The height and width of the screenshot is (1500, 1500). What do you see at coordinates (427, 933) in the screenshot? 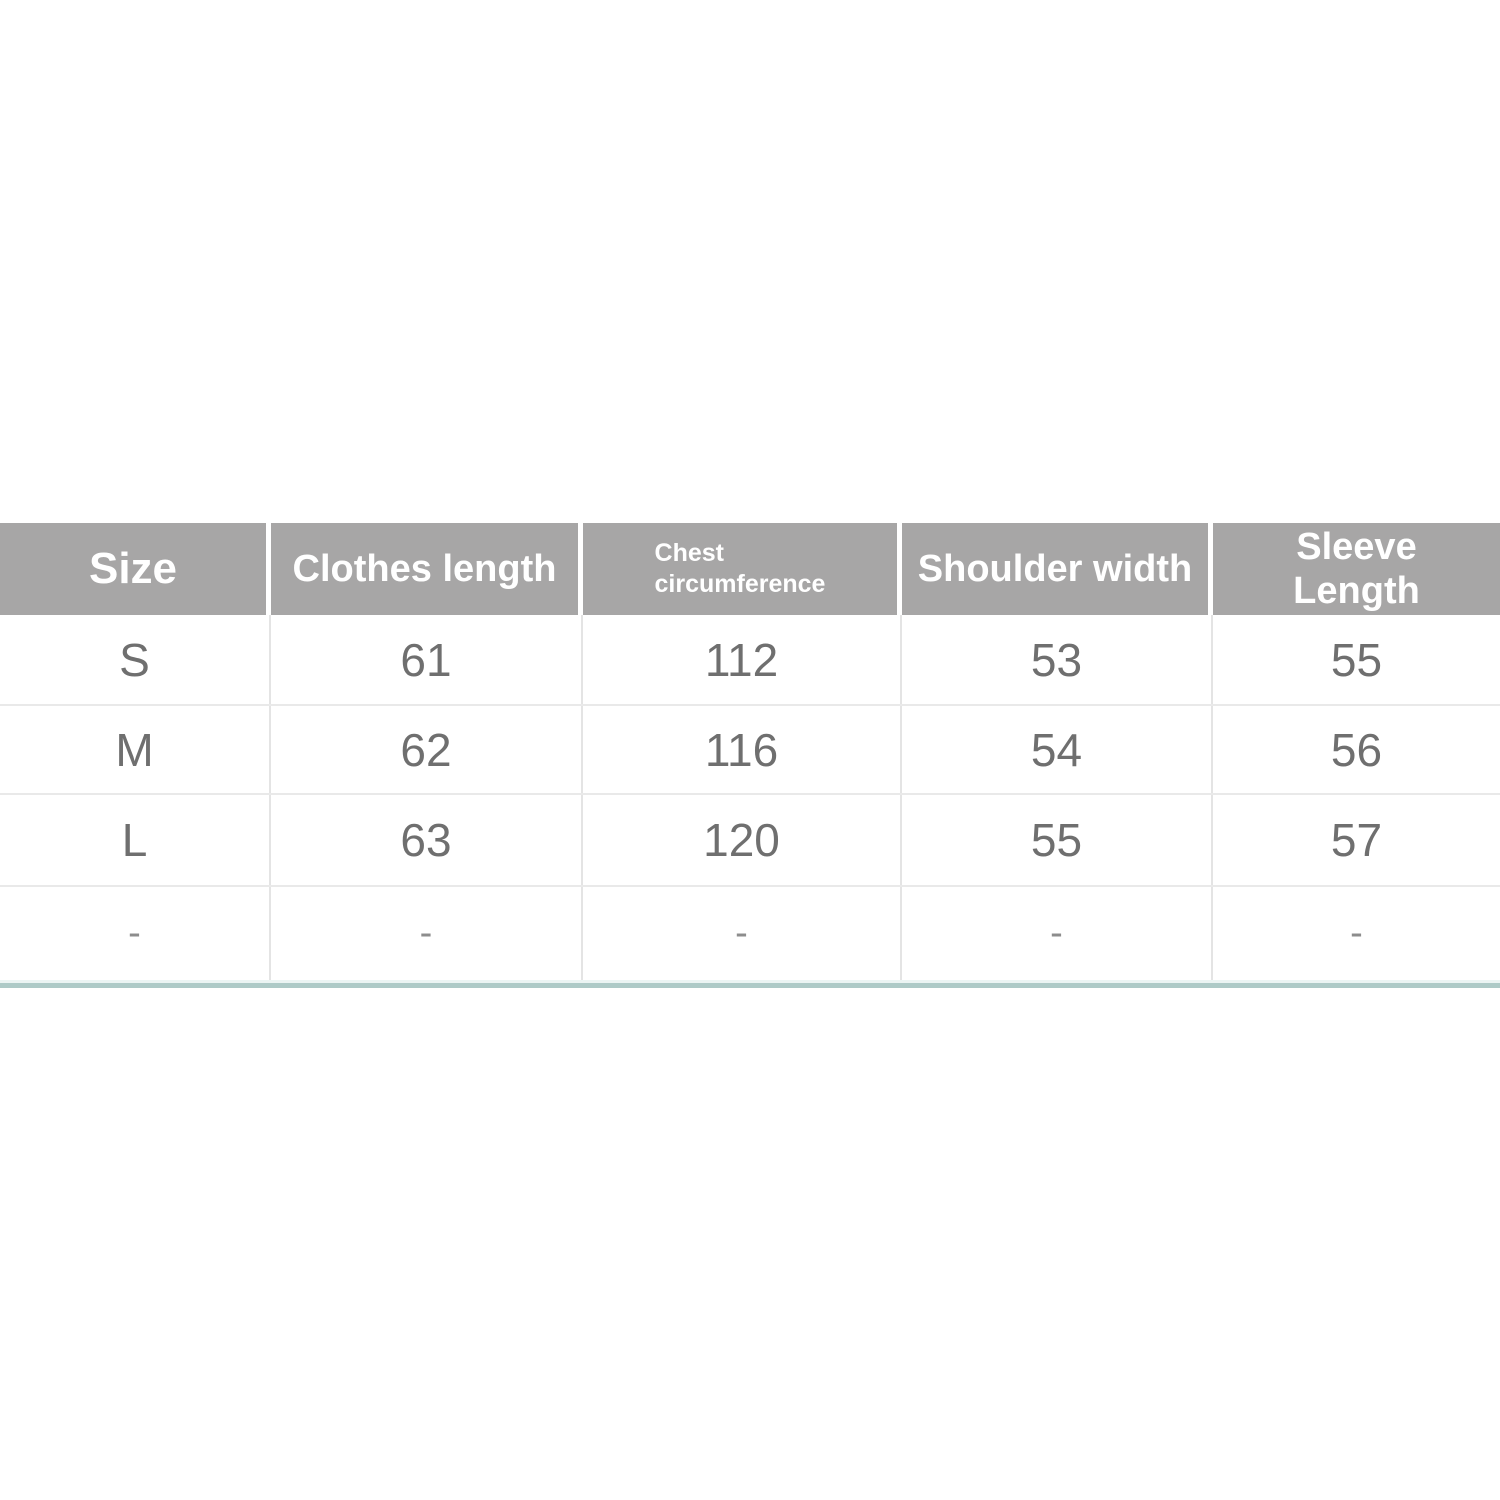
I see `clothes-length-cell: -` at bounding box center [427, 933].